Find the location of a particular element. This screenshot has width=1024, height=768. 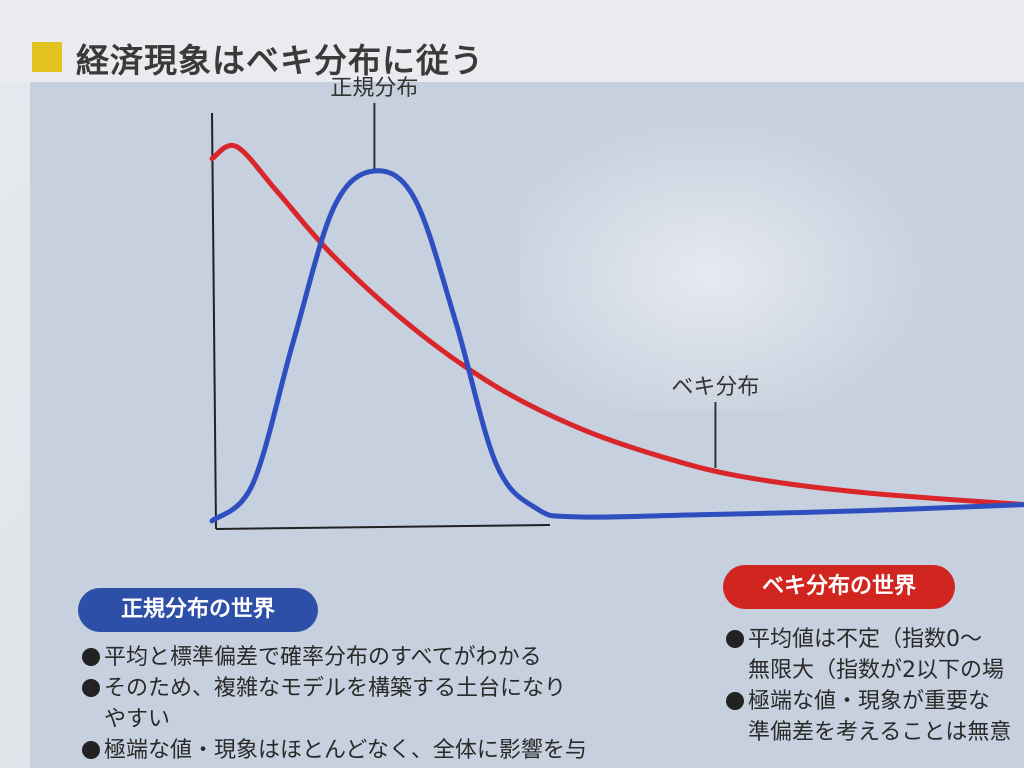

bullet-continuation: 無限大（指数が2以下の場 is located at coordinates (876, 670).